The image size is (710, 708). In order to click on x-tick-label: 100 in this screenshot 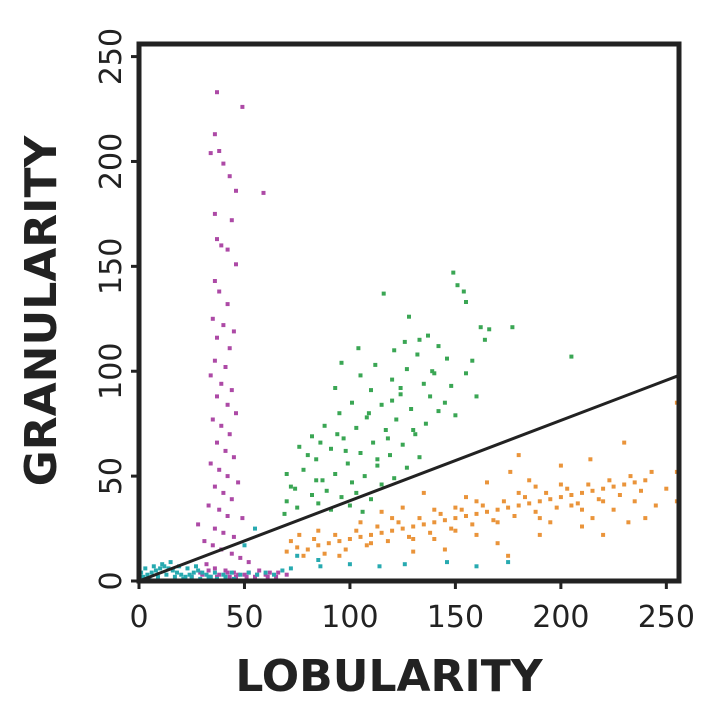, I will do `click(349, 617)`.